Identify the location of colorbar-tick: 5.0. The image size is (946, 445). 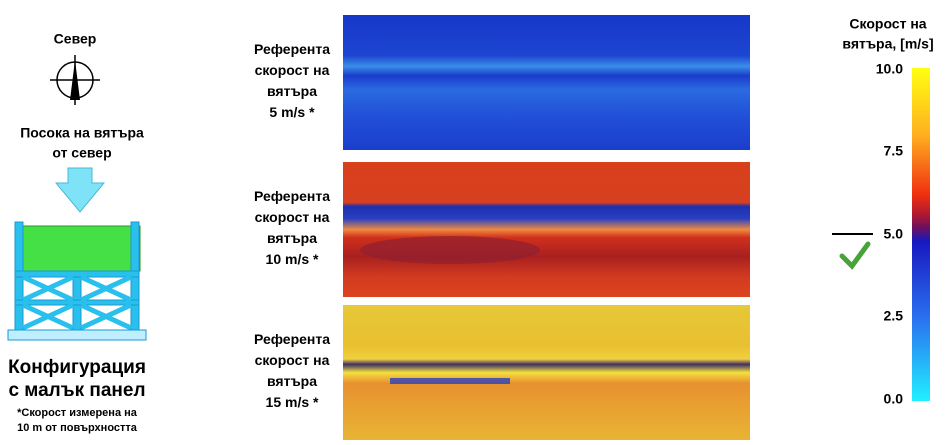
(894, 234).